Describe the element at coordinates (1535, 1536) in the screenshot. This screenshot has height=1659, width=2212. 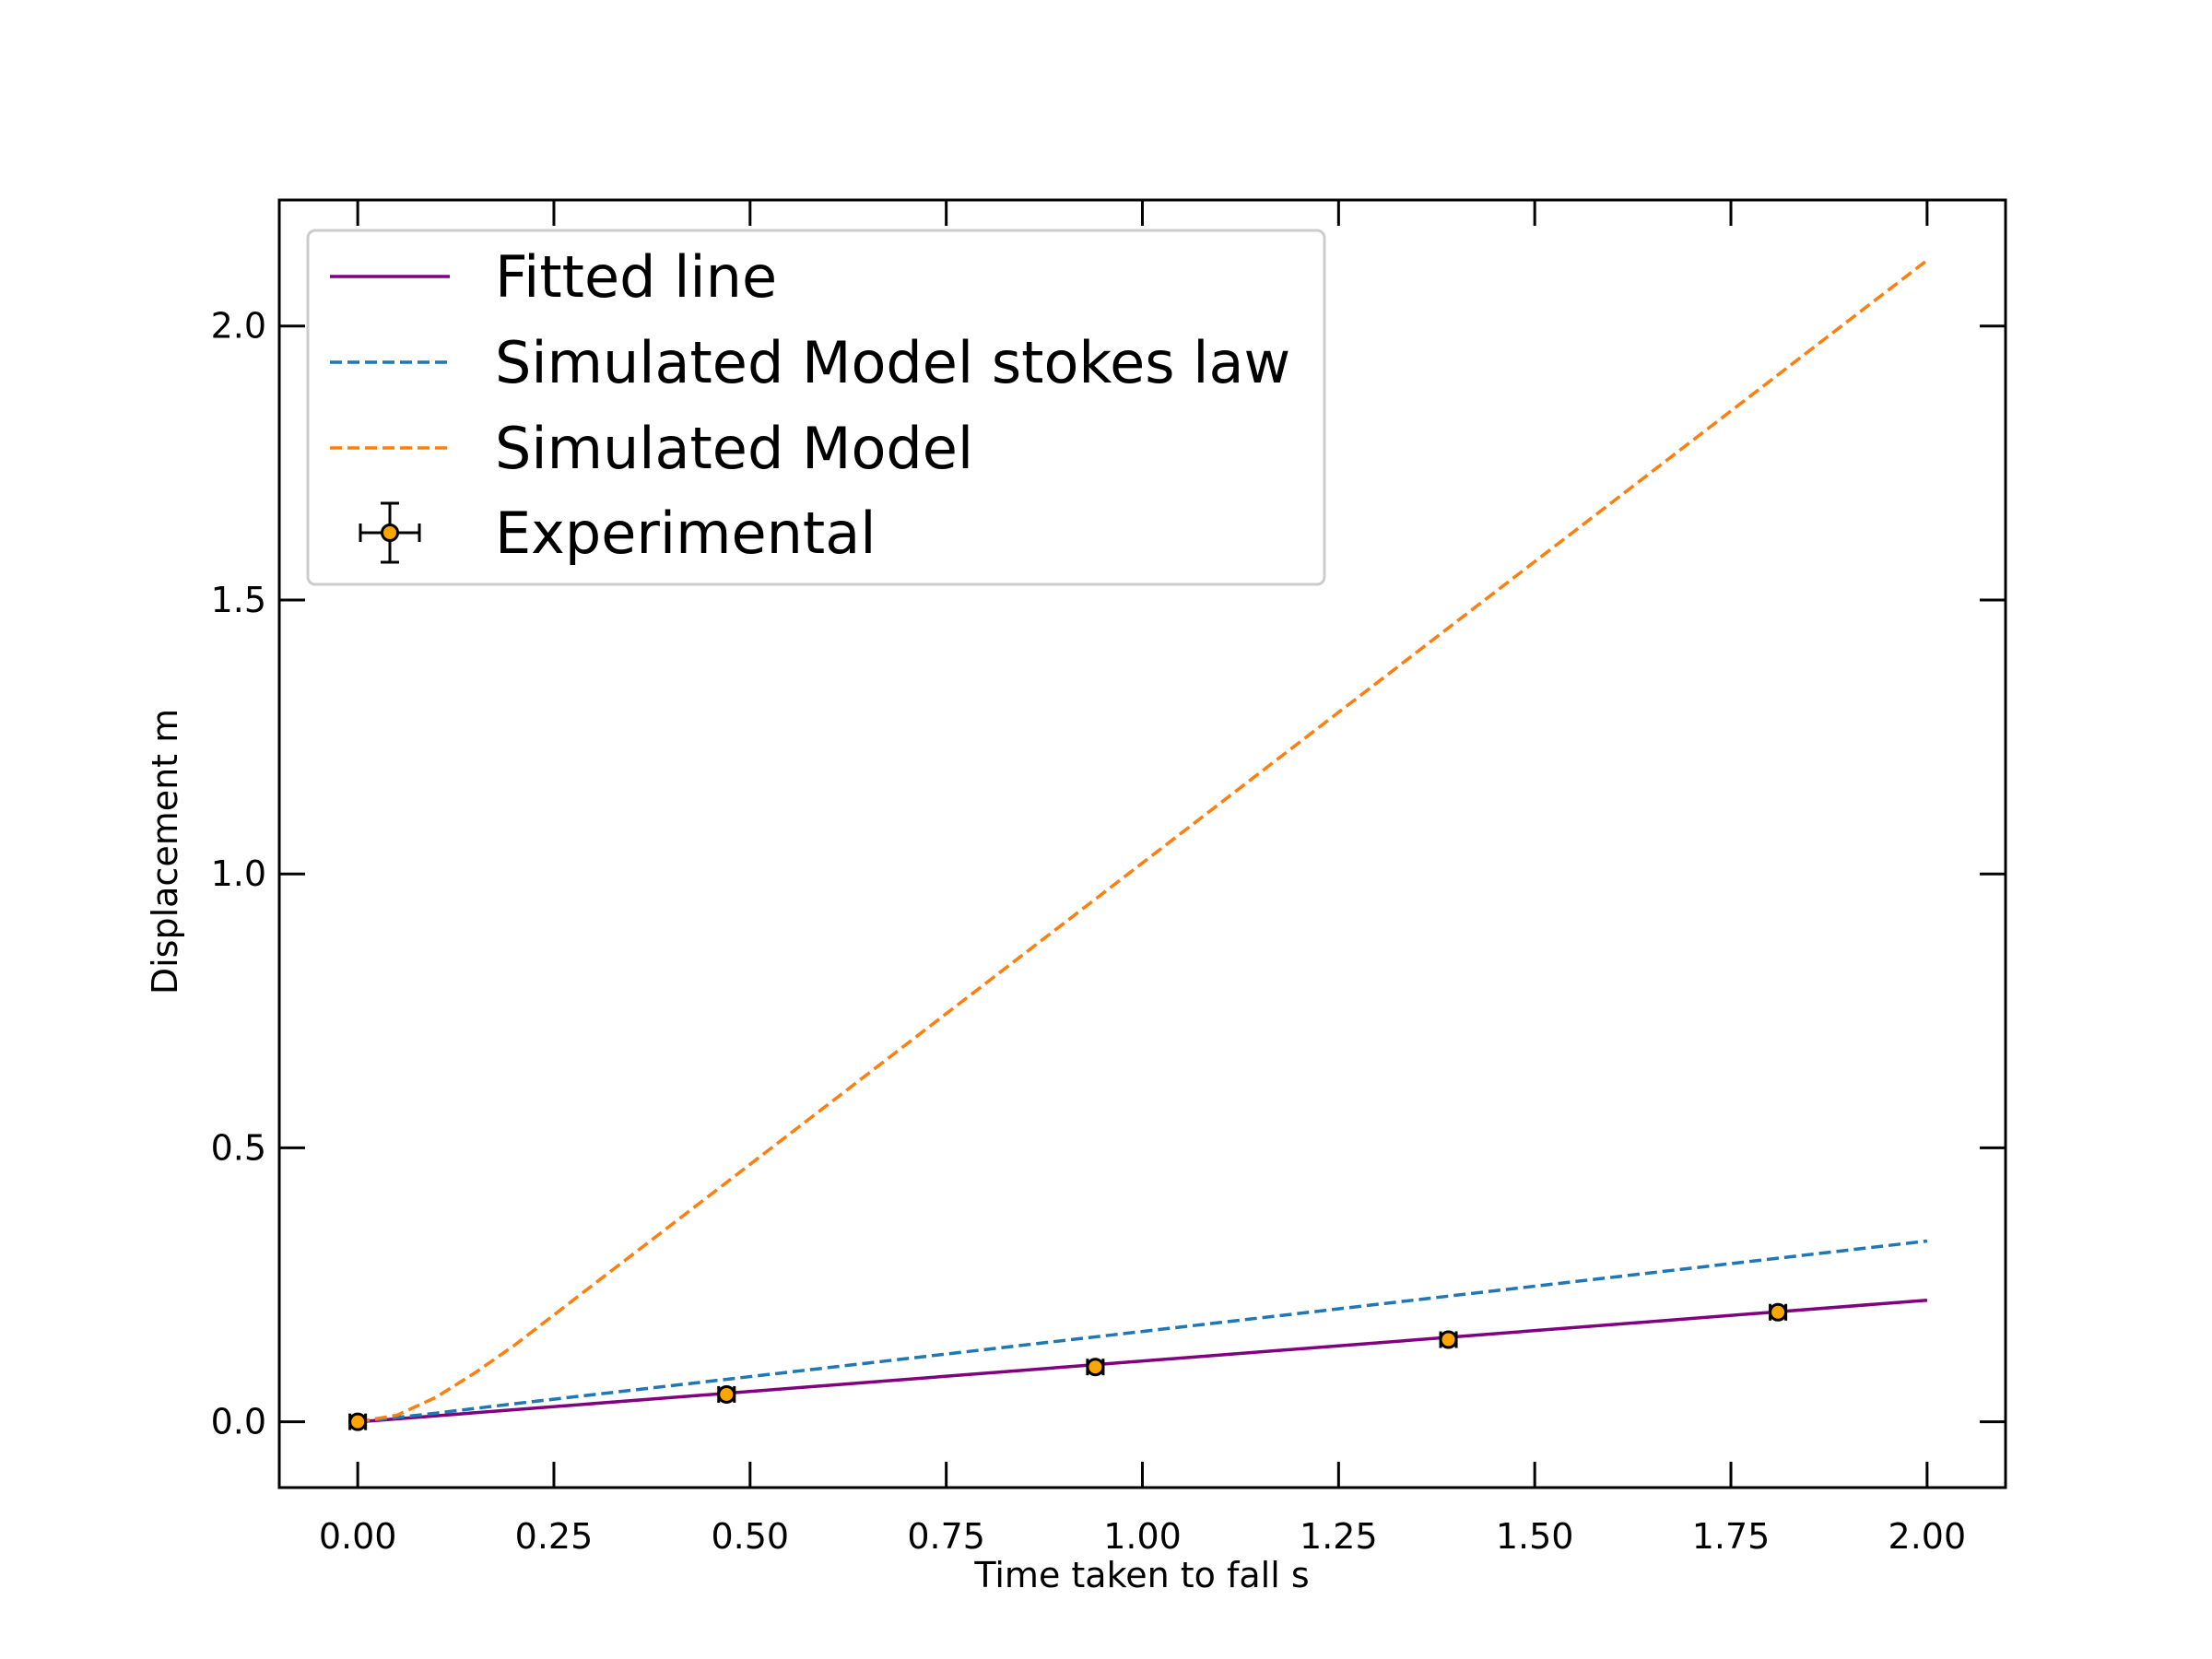
I see `x-tick-label: 1.50` at that location.